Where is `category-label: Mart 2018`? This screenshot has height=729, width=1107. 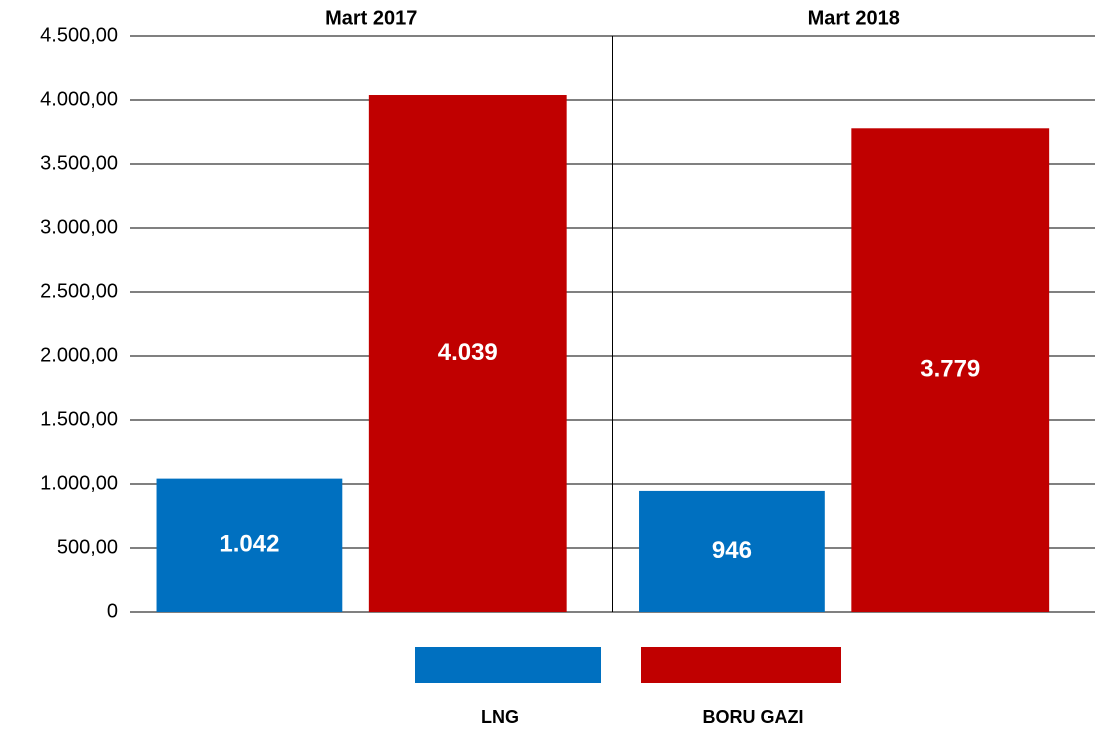 category-label: Mart 2018 is located at coordinates (854, 18).